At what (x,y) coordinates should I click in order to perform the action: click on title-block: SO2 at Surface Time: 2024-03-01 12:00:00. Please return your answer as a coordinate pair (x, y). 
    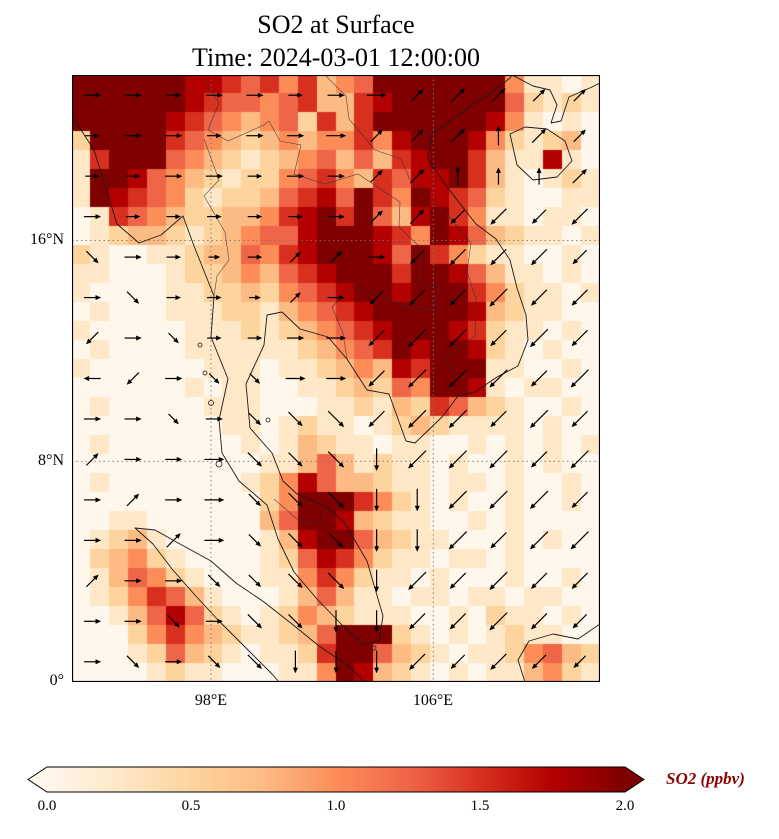
    Looking at the image, I should click on (336, 41).